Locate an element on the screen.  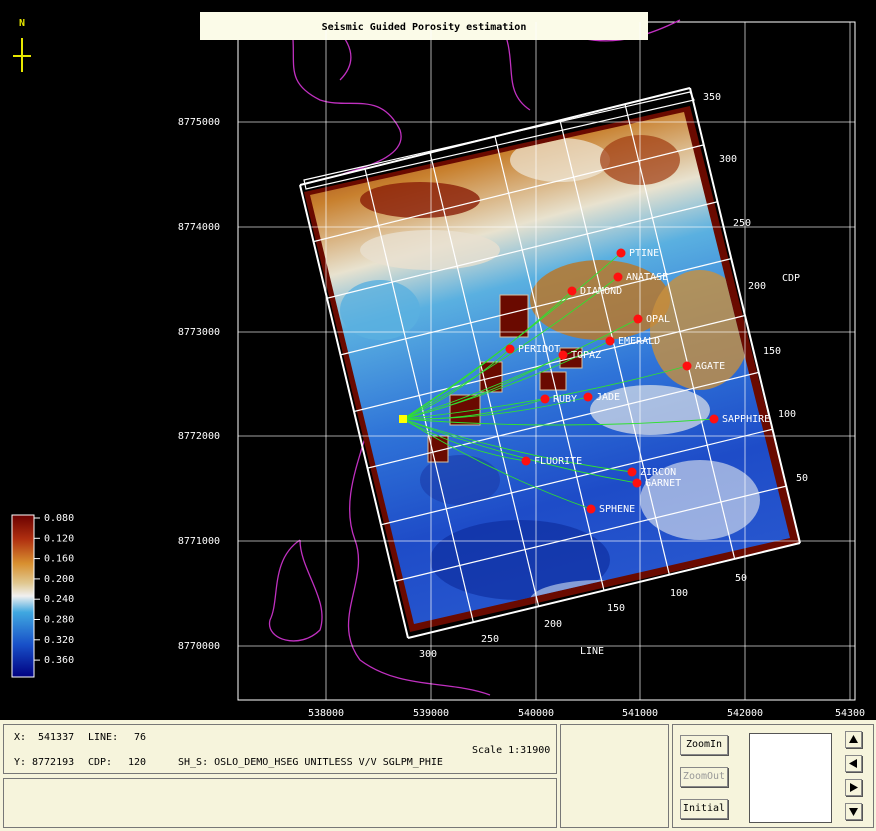
map-title: Seismic Guided Porosity estimation is located at coordinates (424, 27).